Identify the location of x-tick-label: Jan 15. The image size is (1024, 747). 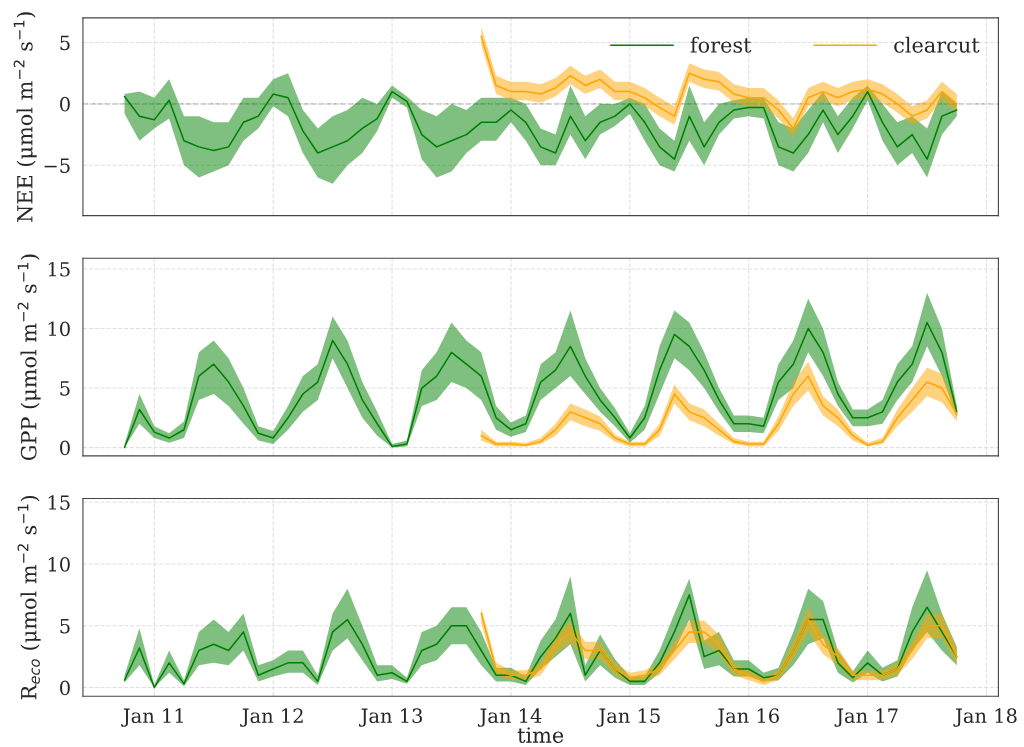
(628, 717).